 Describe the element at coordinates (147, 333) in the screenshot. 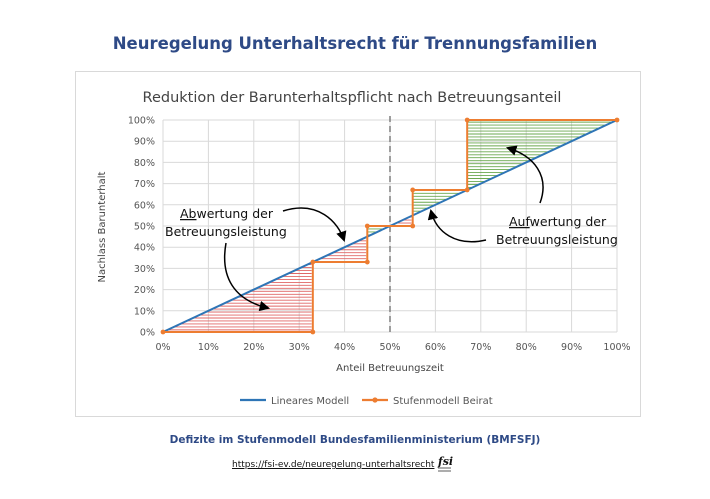

I see `y-tick-label: 0%` at that location.